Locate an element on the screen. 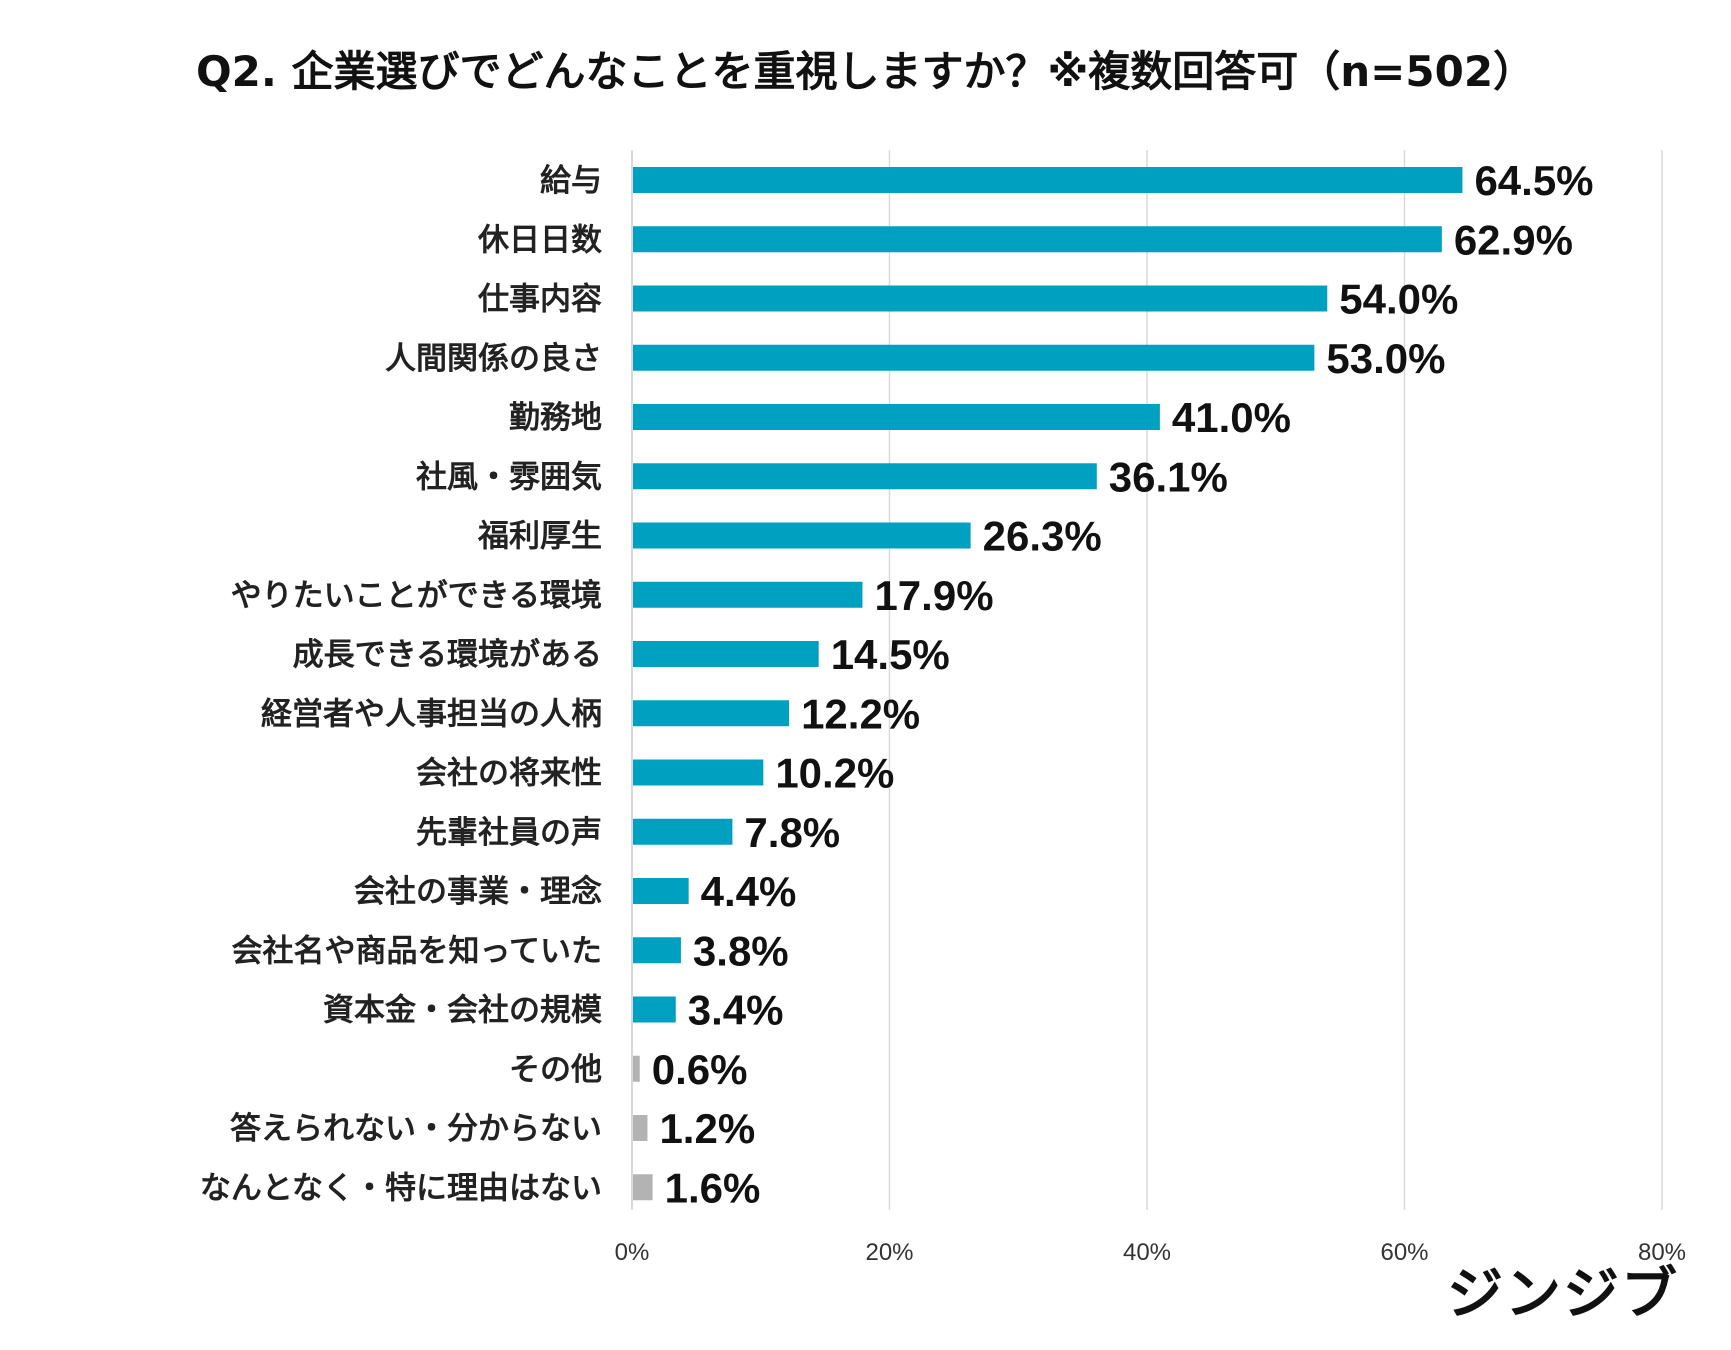  category-label: 社風・雰囲気 is located at coordinates (509, 477).